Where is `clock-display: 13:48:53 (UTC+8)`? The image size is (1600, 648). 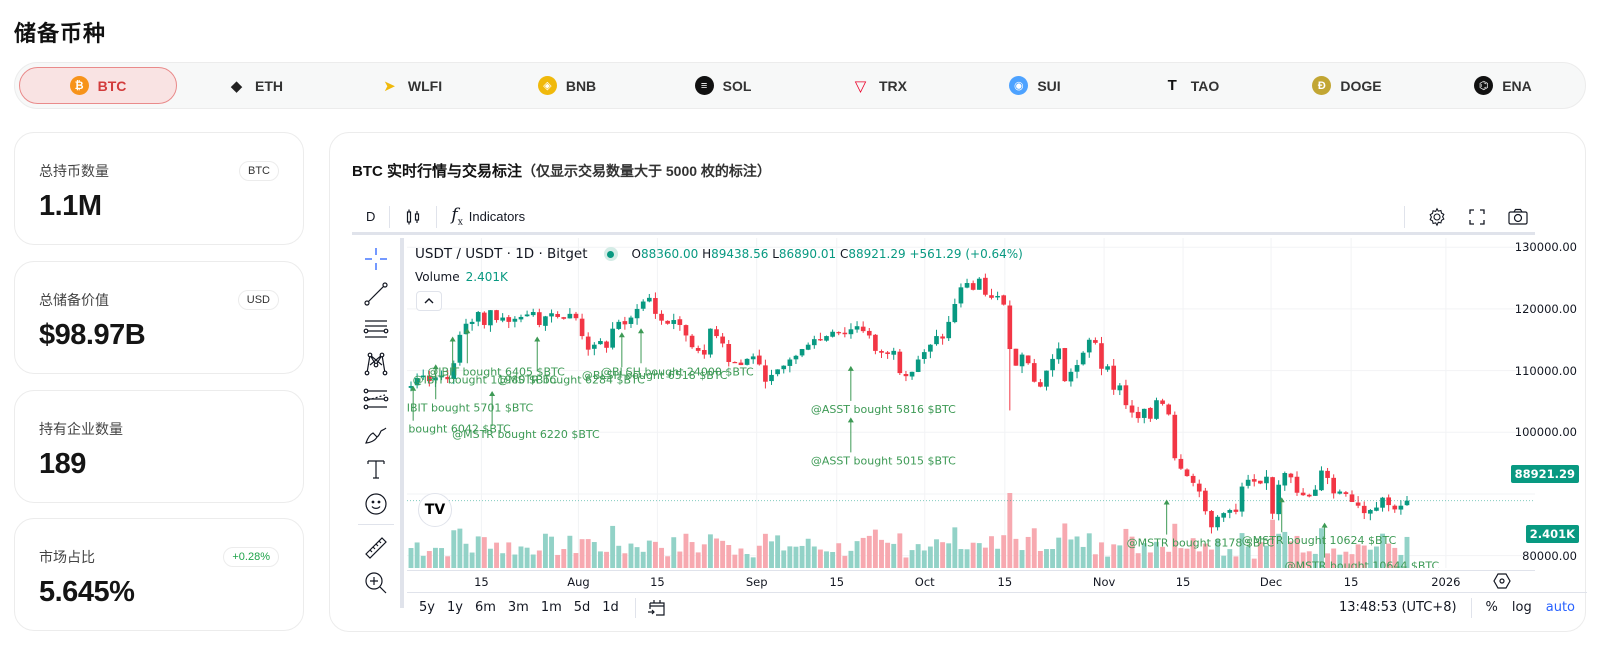 clock-display: 13:48:53 (UTC+8) is located at coordinates (1397, 607).